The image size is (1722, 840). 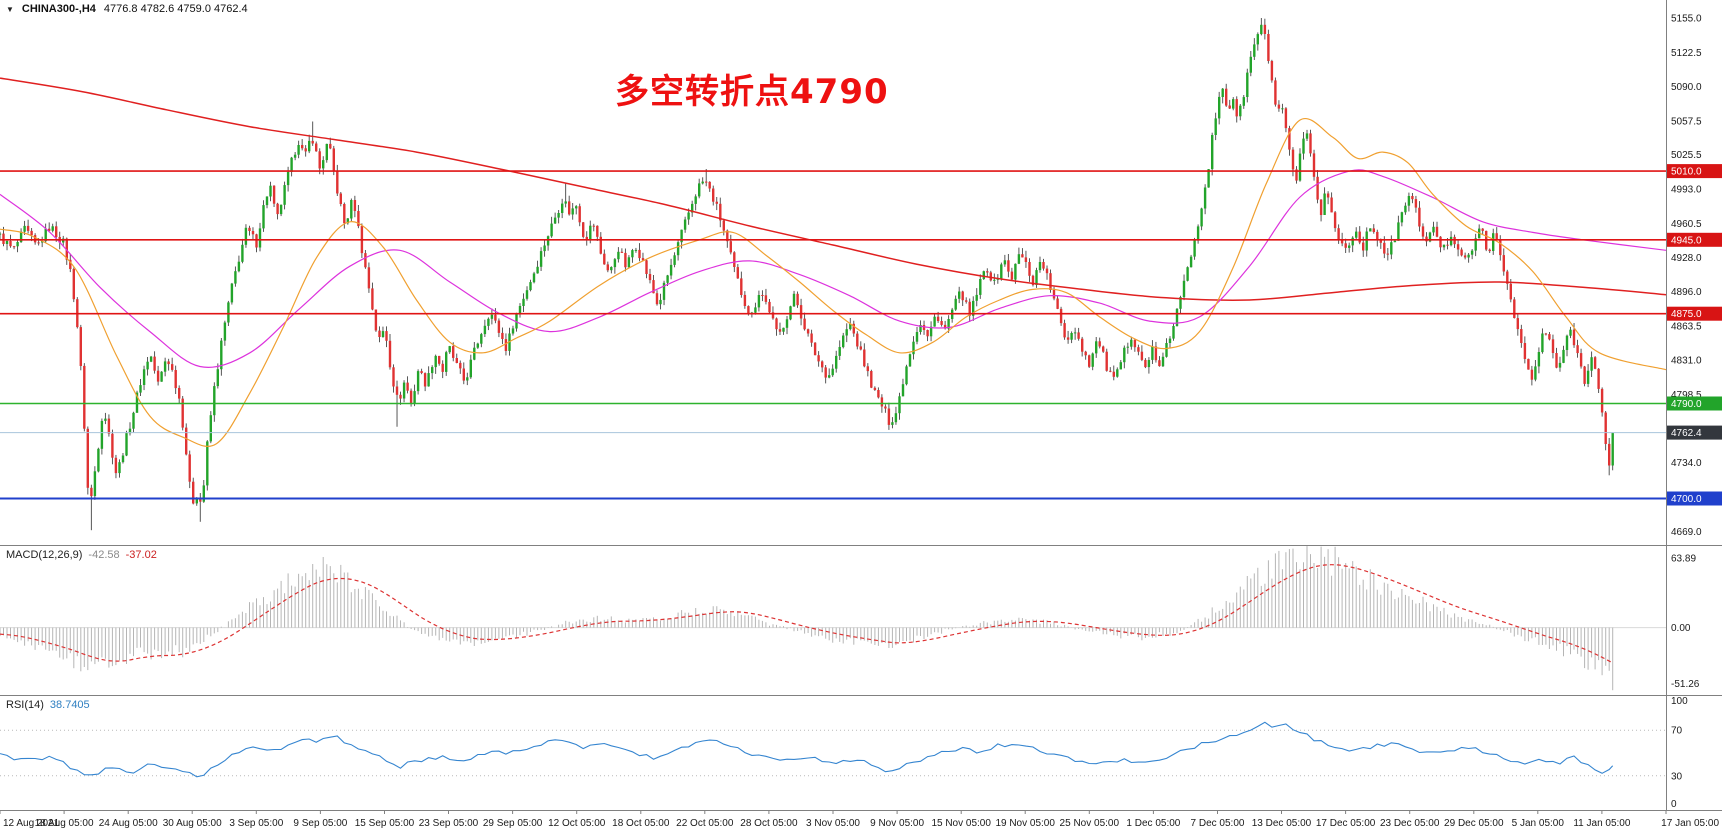 I want to click on time-axis-label: 17 Jan 05:00, so click(x=1690, y=823).